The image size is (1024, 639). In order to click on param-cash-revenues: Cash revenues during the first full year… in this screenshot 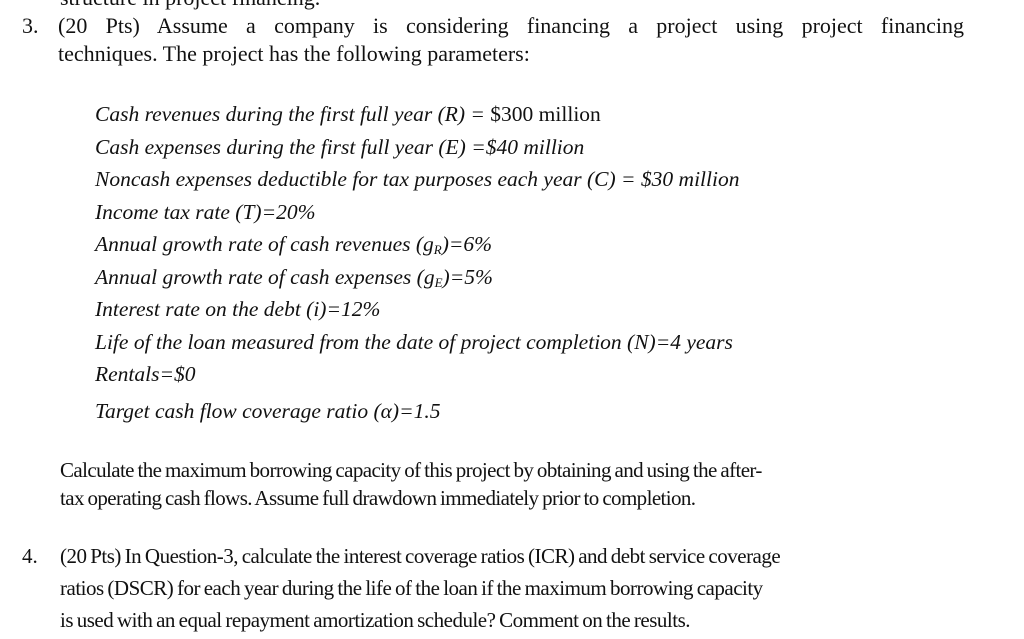, I will do `click(417, 114)`.